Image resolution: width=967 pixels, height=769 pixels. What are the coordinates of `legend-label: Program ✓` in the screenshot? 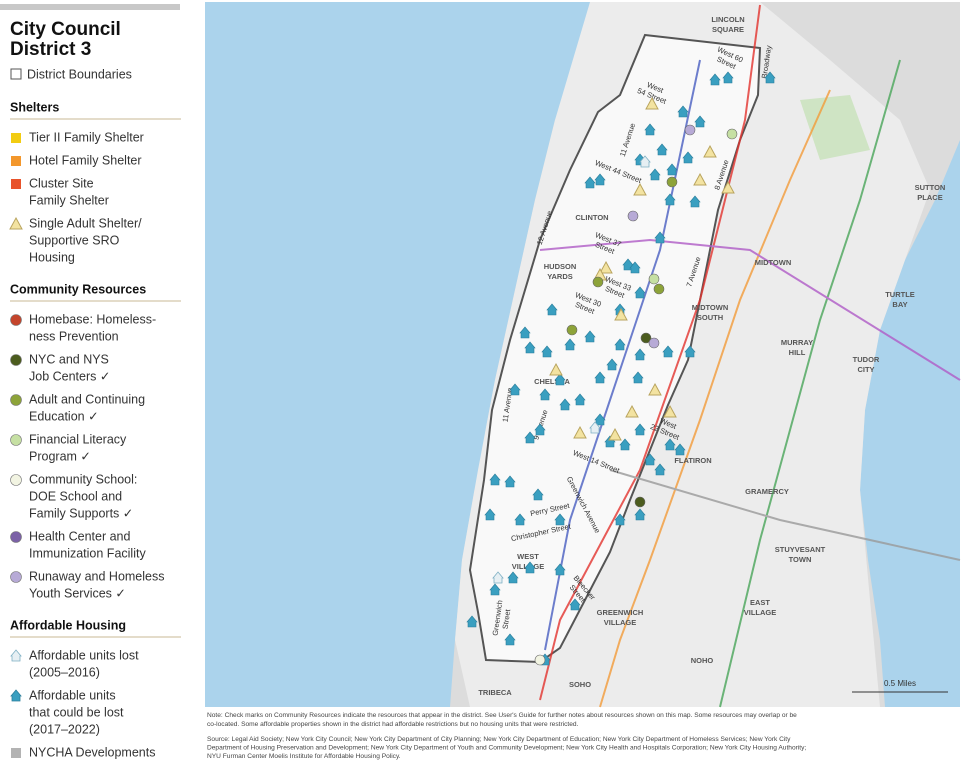 It's located at (60, 456).